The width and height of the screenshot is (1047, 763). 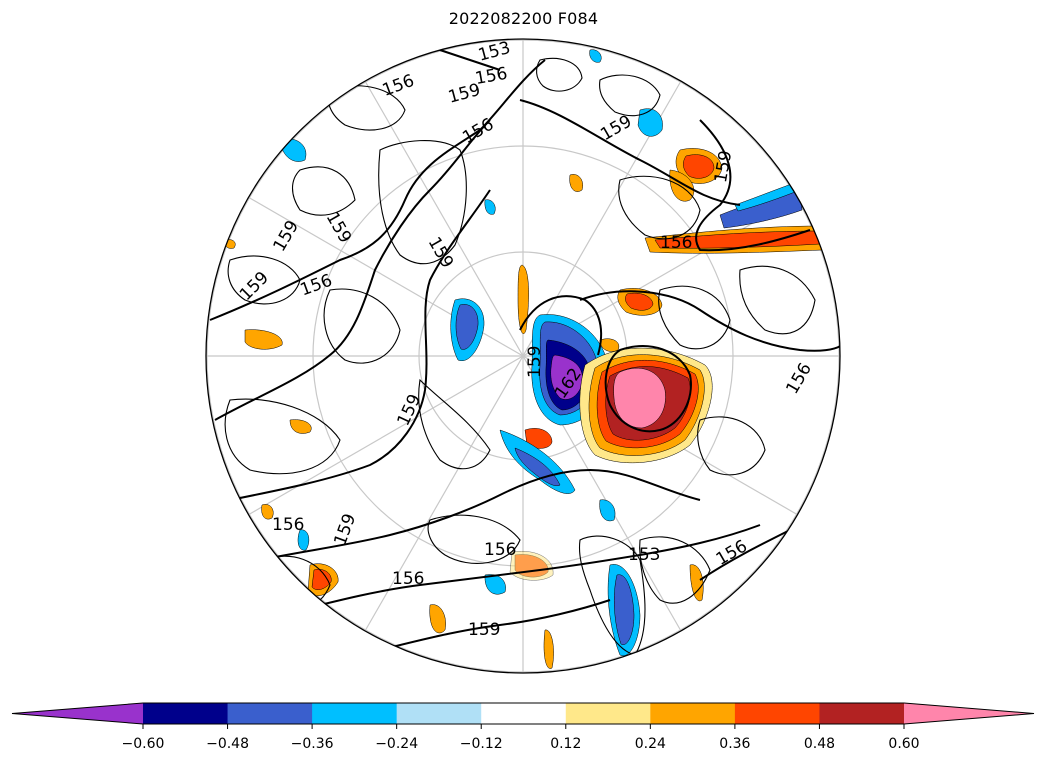 I want to click on contour-label-153-south: 153, so click(x=644, y=555).